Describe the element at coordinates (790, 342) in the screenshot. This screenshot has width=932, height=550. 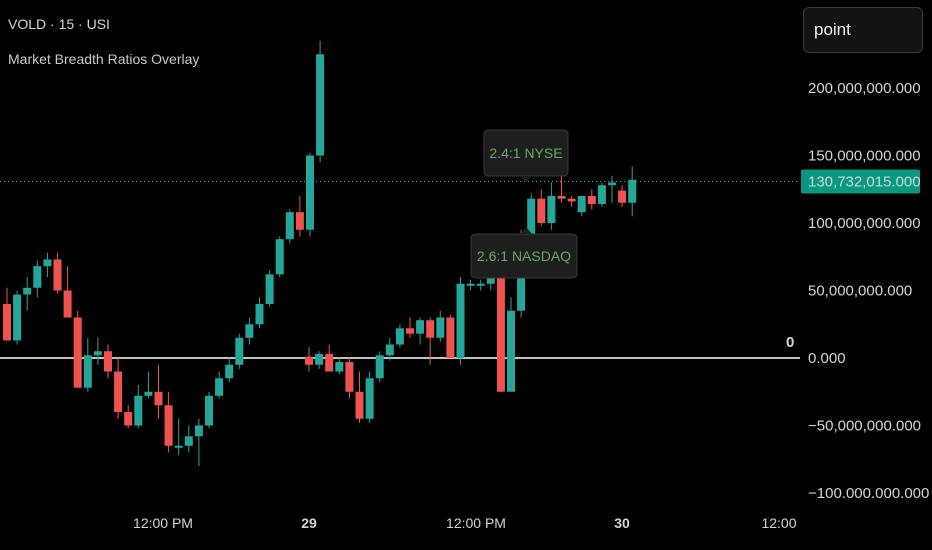
I see `zero-marker-label: 0` at that location.